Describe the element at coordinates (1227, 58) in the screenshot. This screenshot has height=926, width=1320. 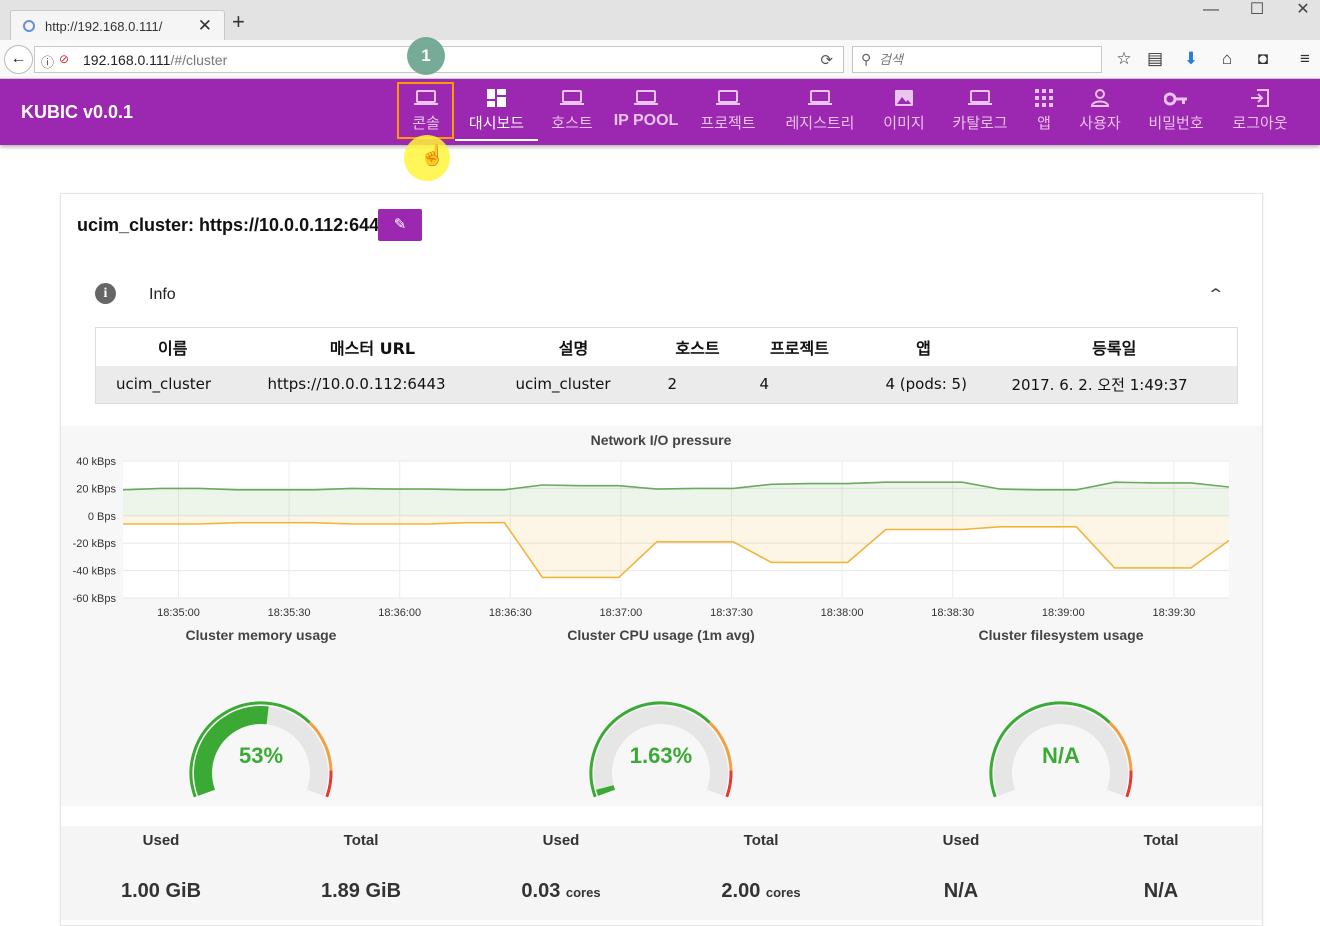
I see `home-icon: ⌂` at that location.